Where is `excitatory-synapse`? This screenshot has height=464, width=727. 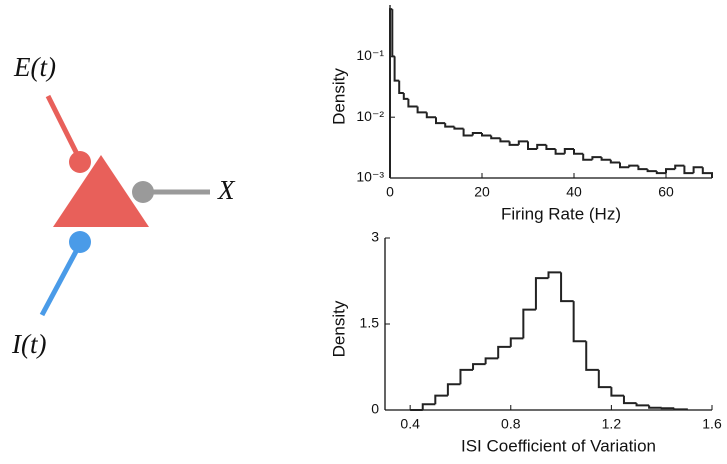 excitatory-synapse is located at coordinates (80, 162).